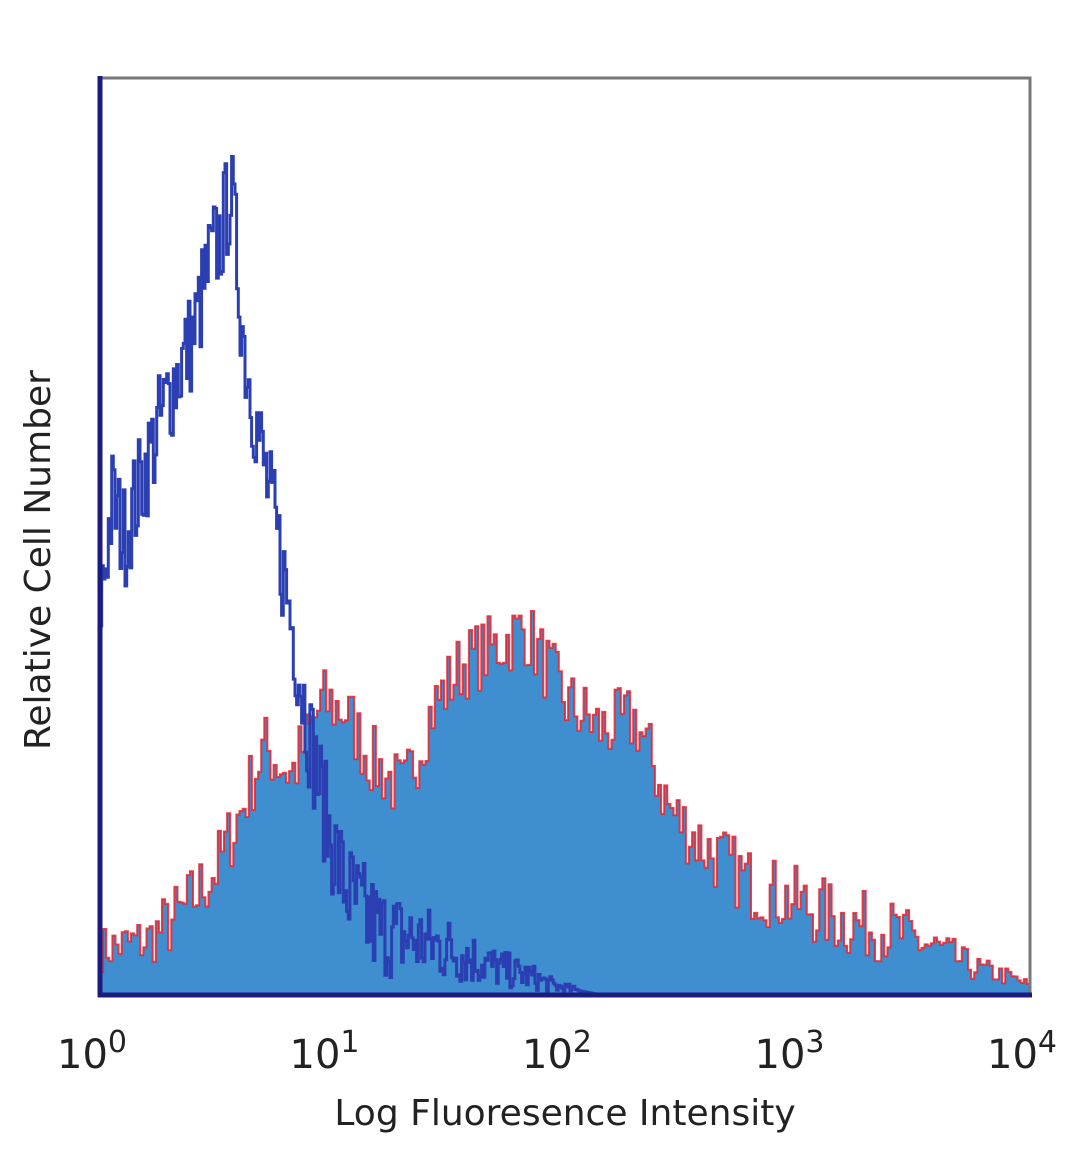 This screenshot has width=1080, height=1169. I want to click on x-tick-label: 10⁴, so click(1022, 1051).